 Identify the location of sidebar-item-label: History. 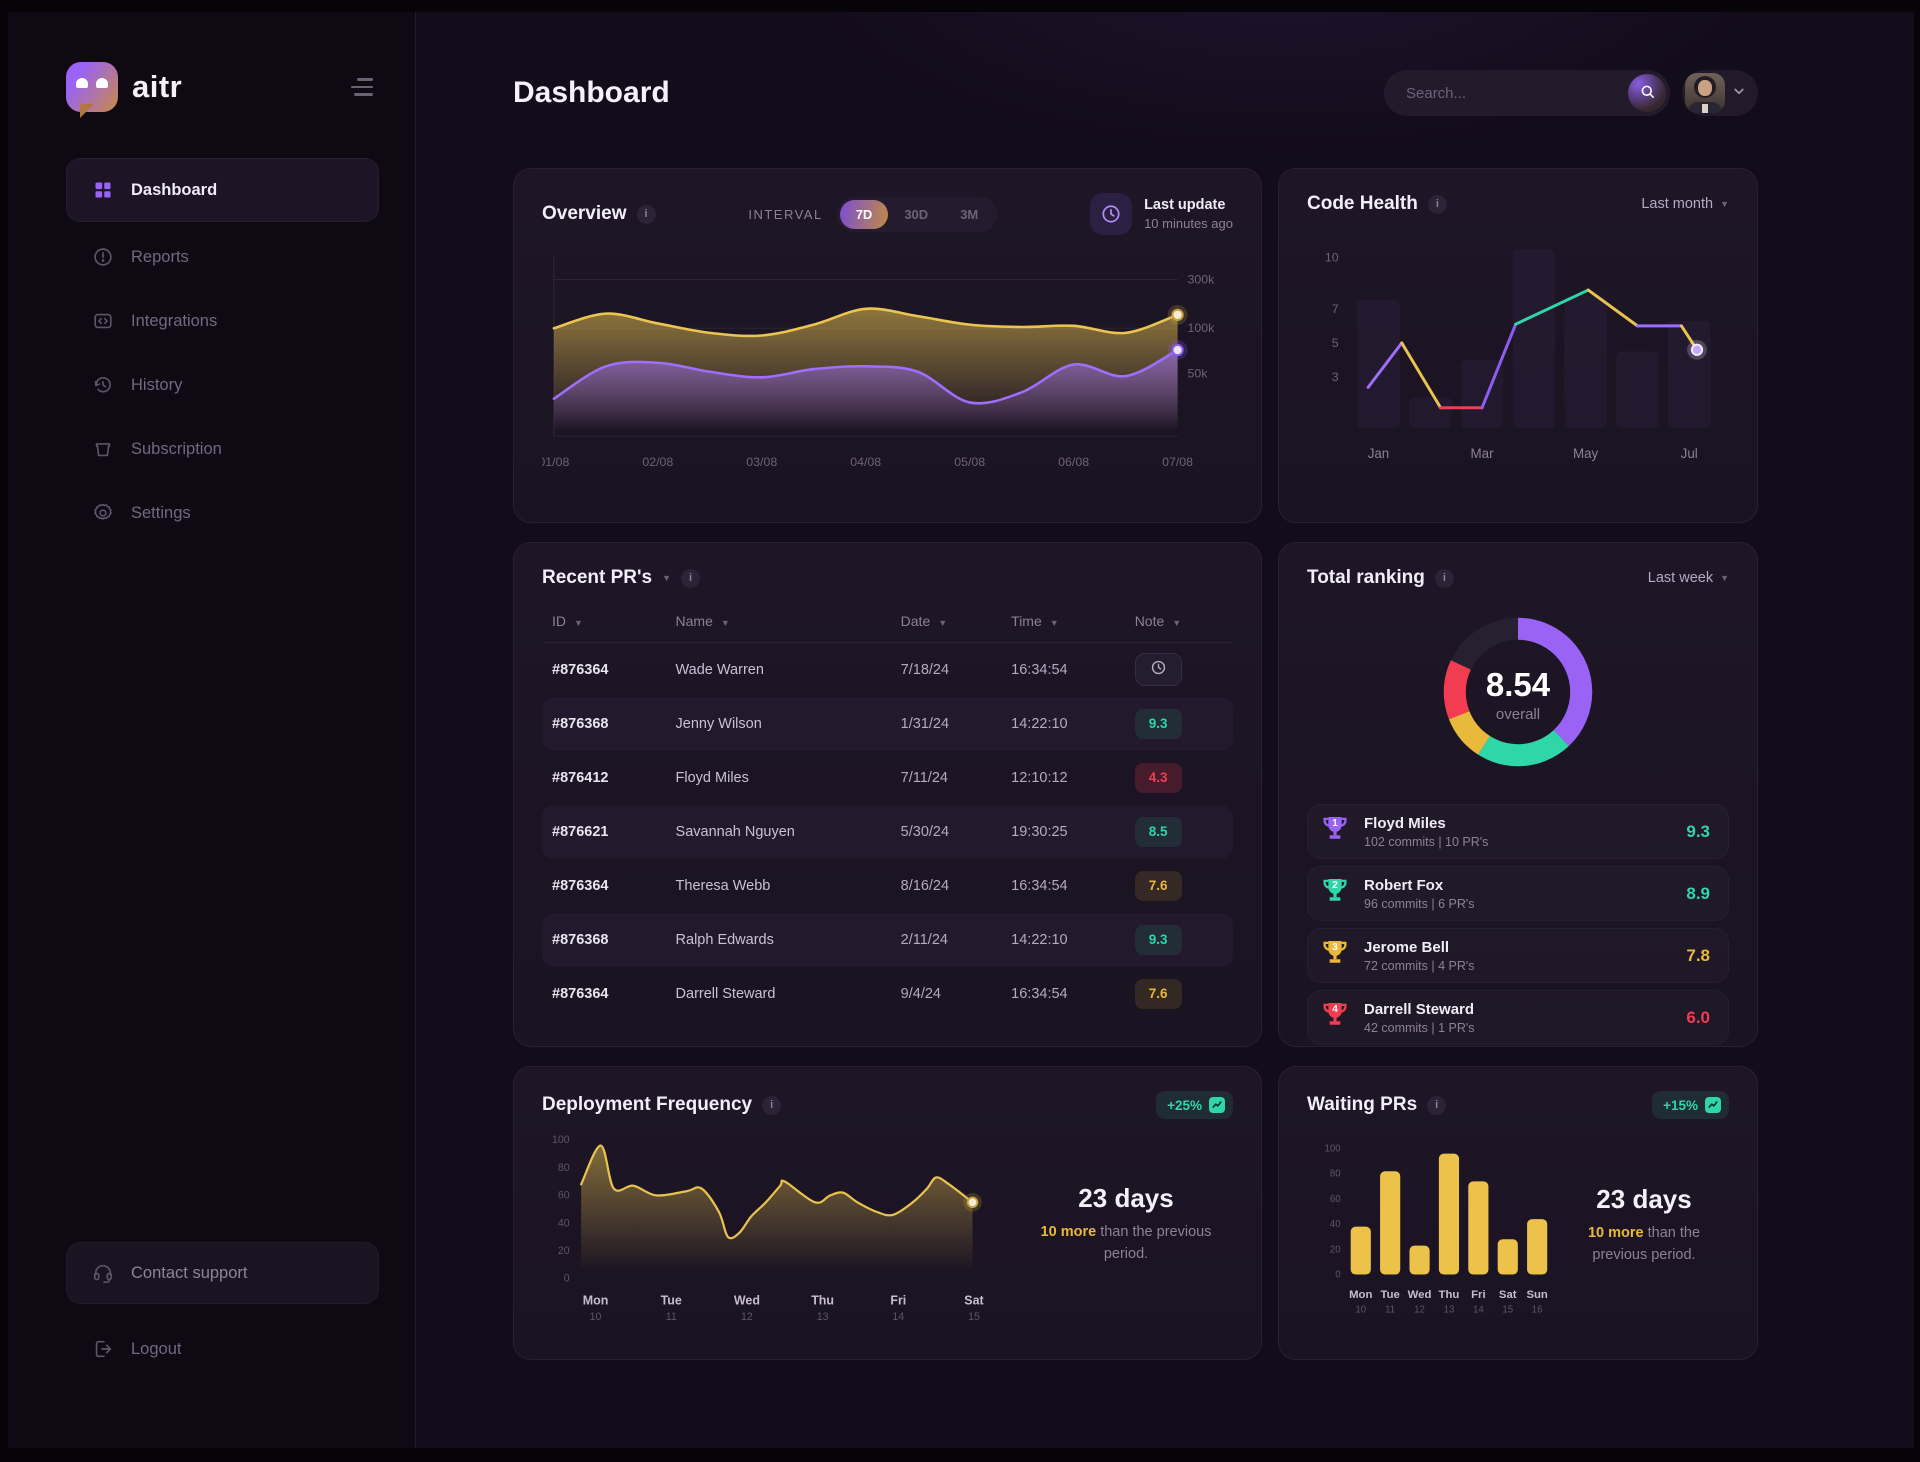
(157, 384).